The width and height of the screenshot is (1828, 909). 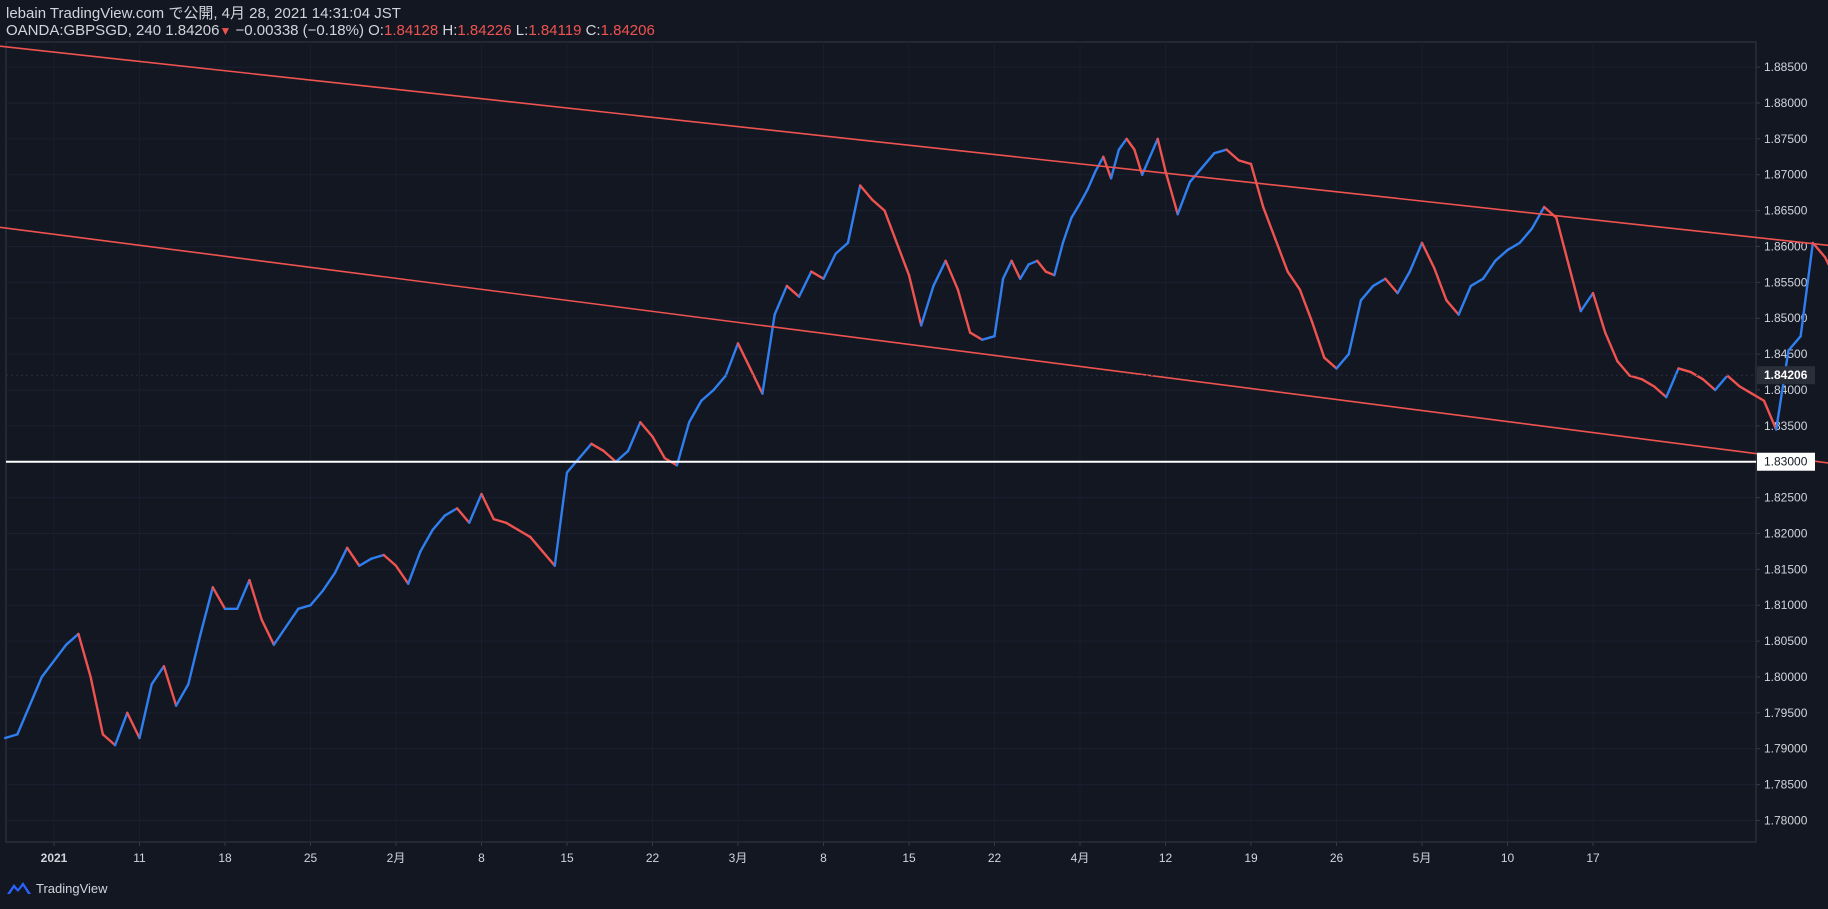 I want to click on change-value: −0.00338 (−0.18%), so click(x=299, y=30).